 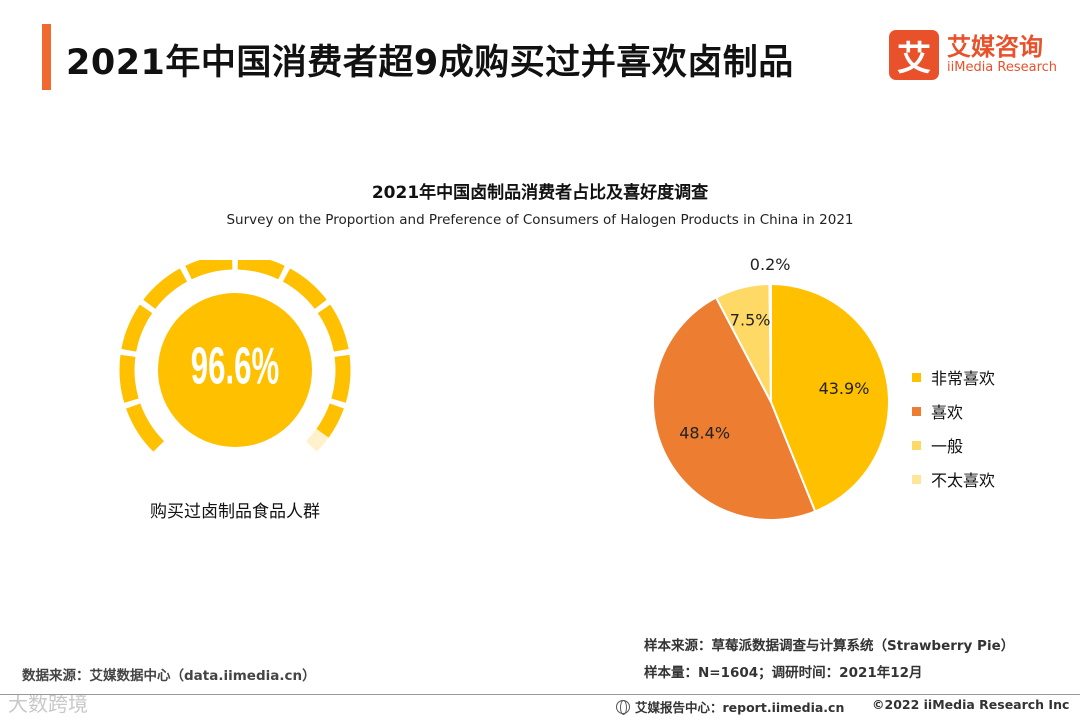 I want to click on pie-labels: 43.9% 48.4% 7.5% 0.2%, so click(x=774, y=349).